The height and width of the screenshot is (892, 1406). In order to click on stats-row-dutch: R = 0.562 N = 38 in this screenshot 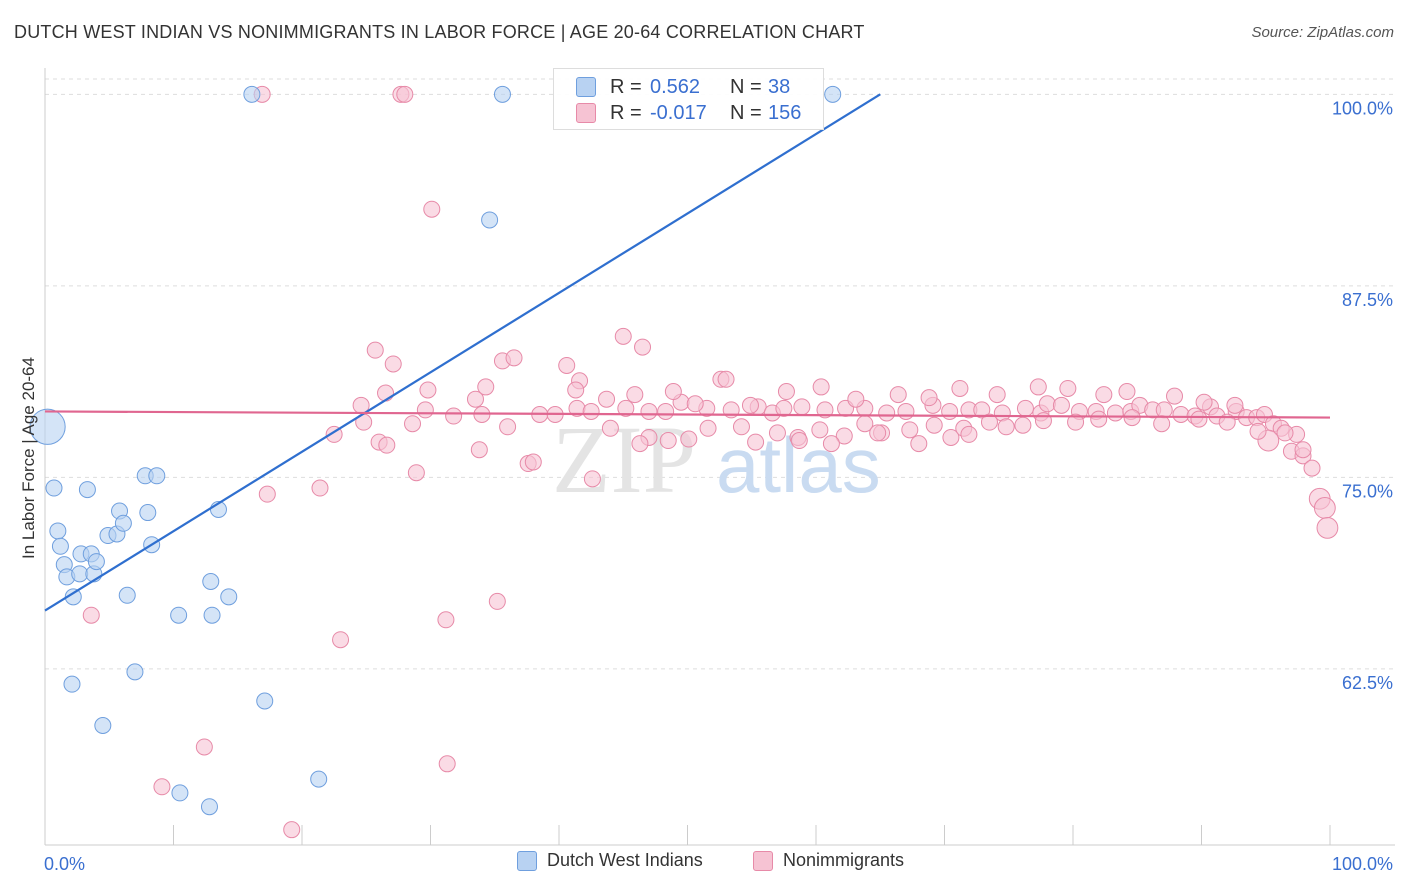, I will do `click(683, 87)`.